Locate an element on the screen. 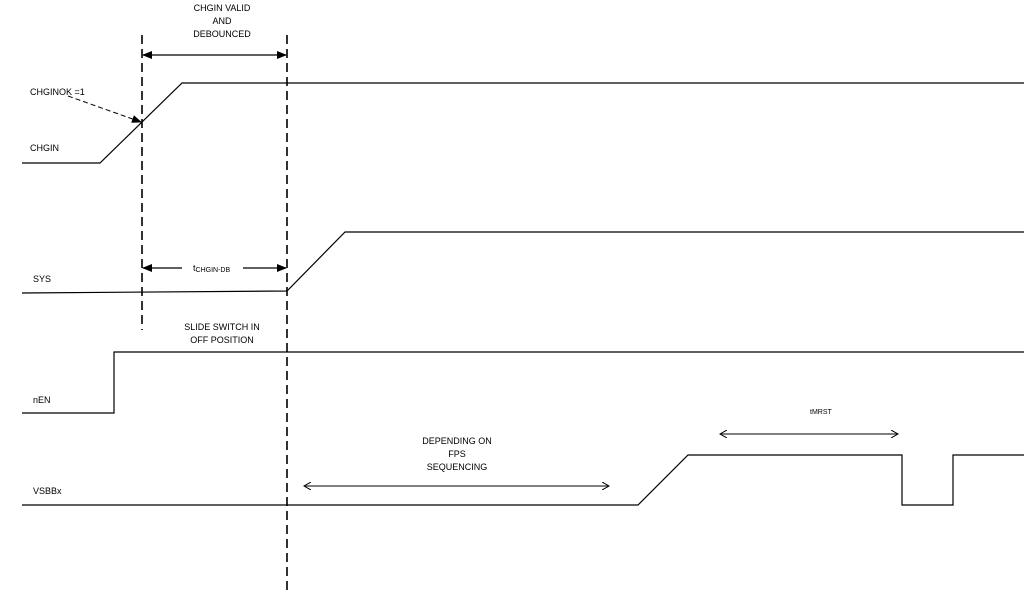 This screenshot has height=590, width=1024. nen-label: nEN is located at coordinates (42, 400).